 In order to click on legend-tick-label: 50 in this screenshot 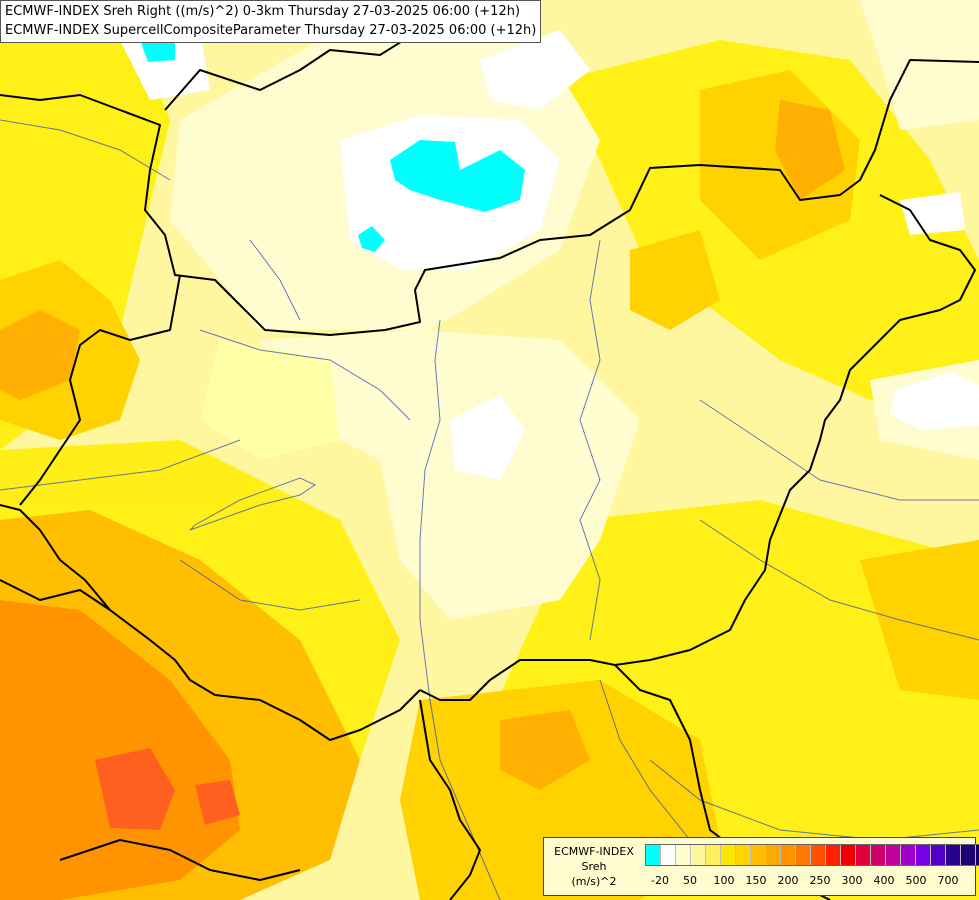, I will do `click(690, 880)`.